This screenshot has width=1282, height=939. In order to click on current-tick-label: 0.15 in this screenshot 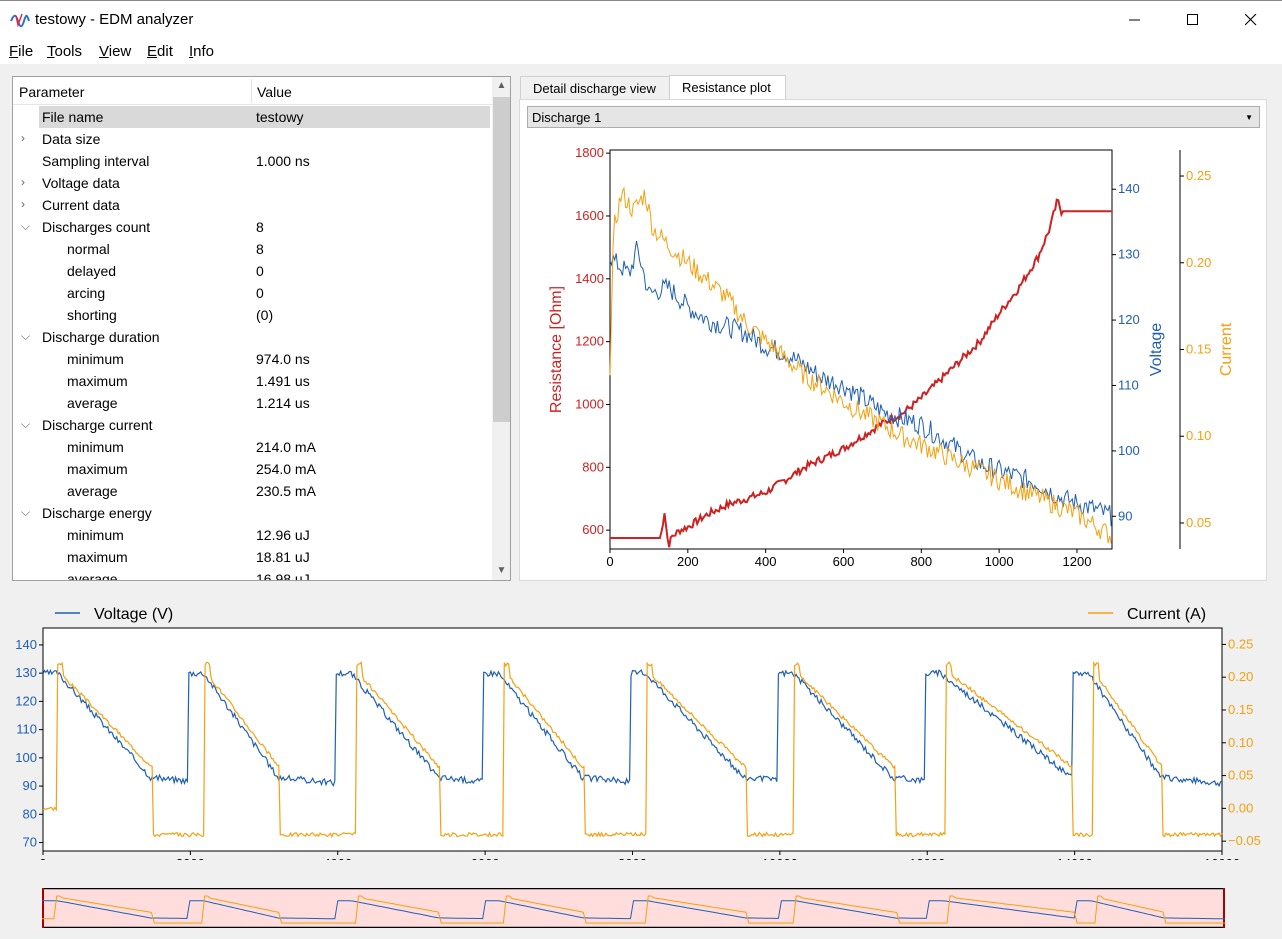, I will do `click(1198, 349)`.